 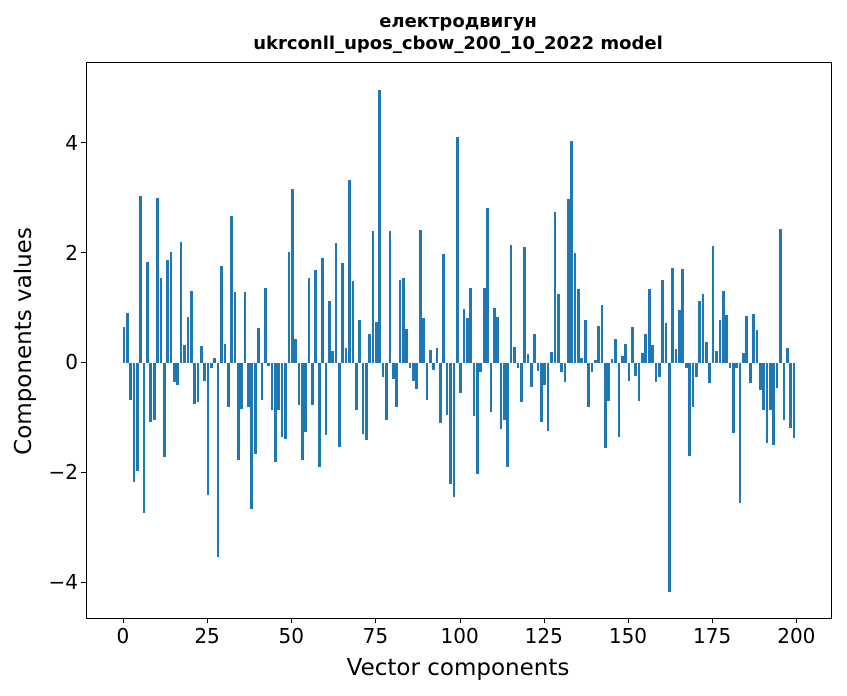 I want to click on x-tick-label: 50, so click(x=291, y=636).